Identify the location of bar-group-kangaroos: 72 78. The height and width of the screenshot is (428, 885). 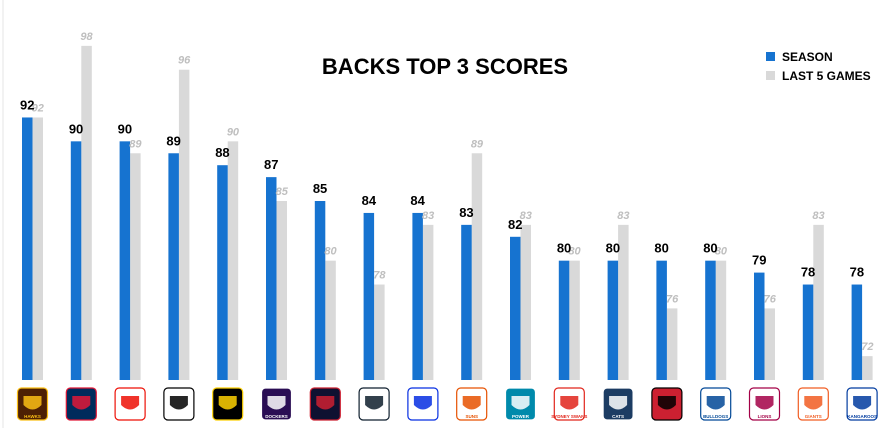
(861, 322).